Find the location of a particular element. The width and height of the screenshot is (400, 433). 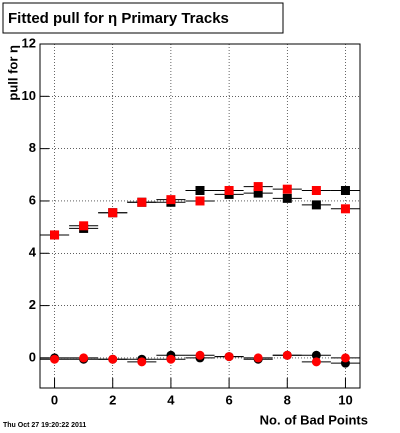

y-tick-label: 8 is located at coordinates (32, 147).